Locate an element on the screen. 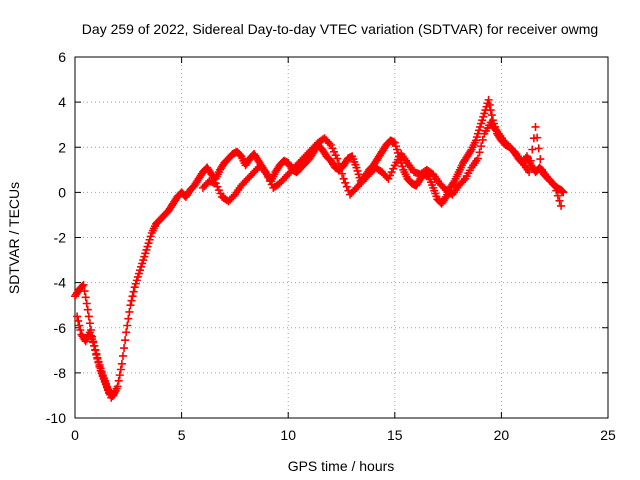 The width and height of the screenshot is (640, 480). y-tick-label: 4 is located at coordinates (62, 102).